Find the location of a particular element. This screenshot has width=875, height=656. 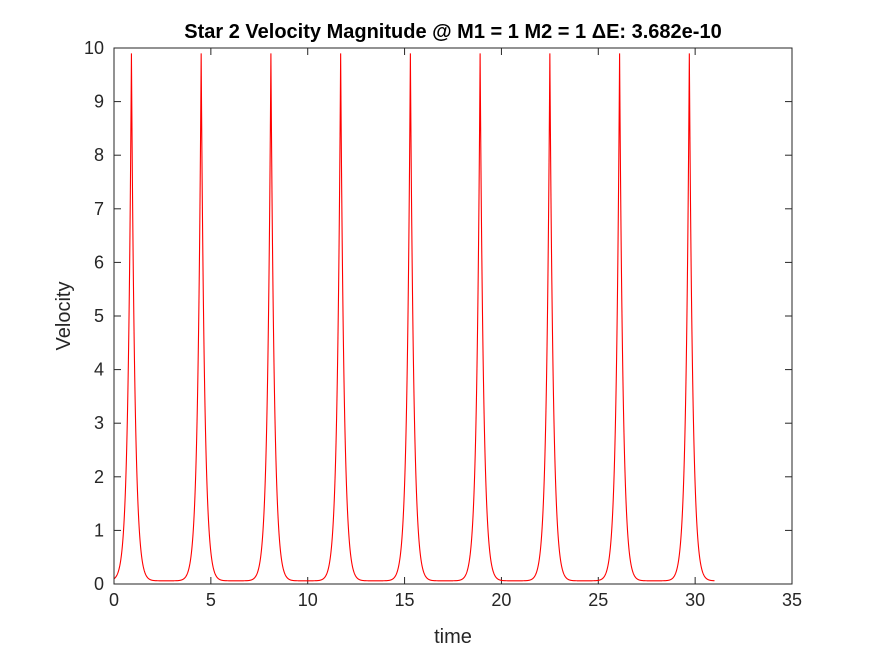

y-tick-label: 2 is located at coordinates (99, 477).